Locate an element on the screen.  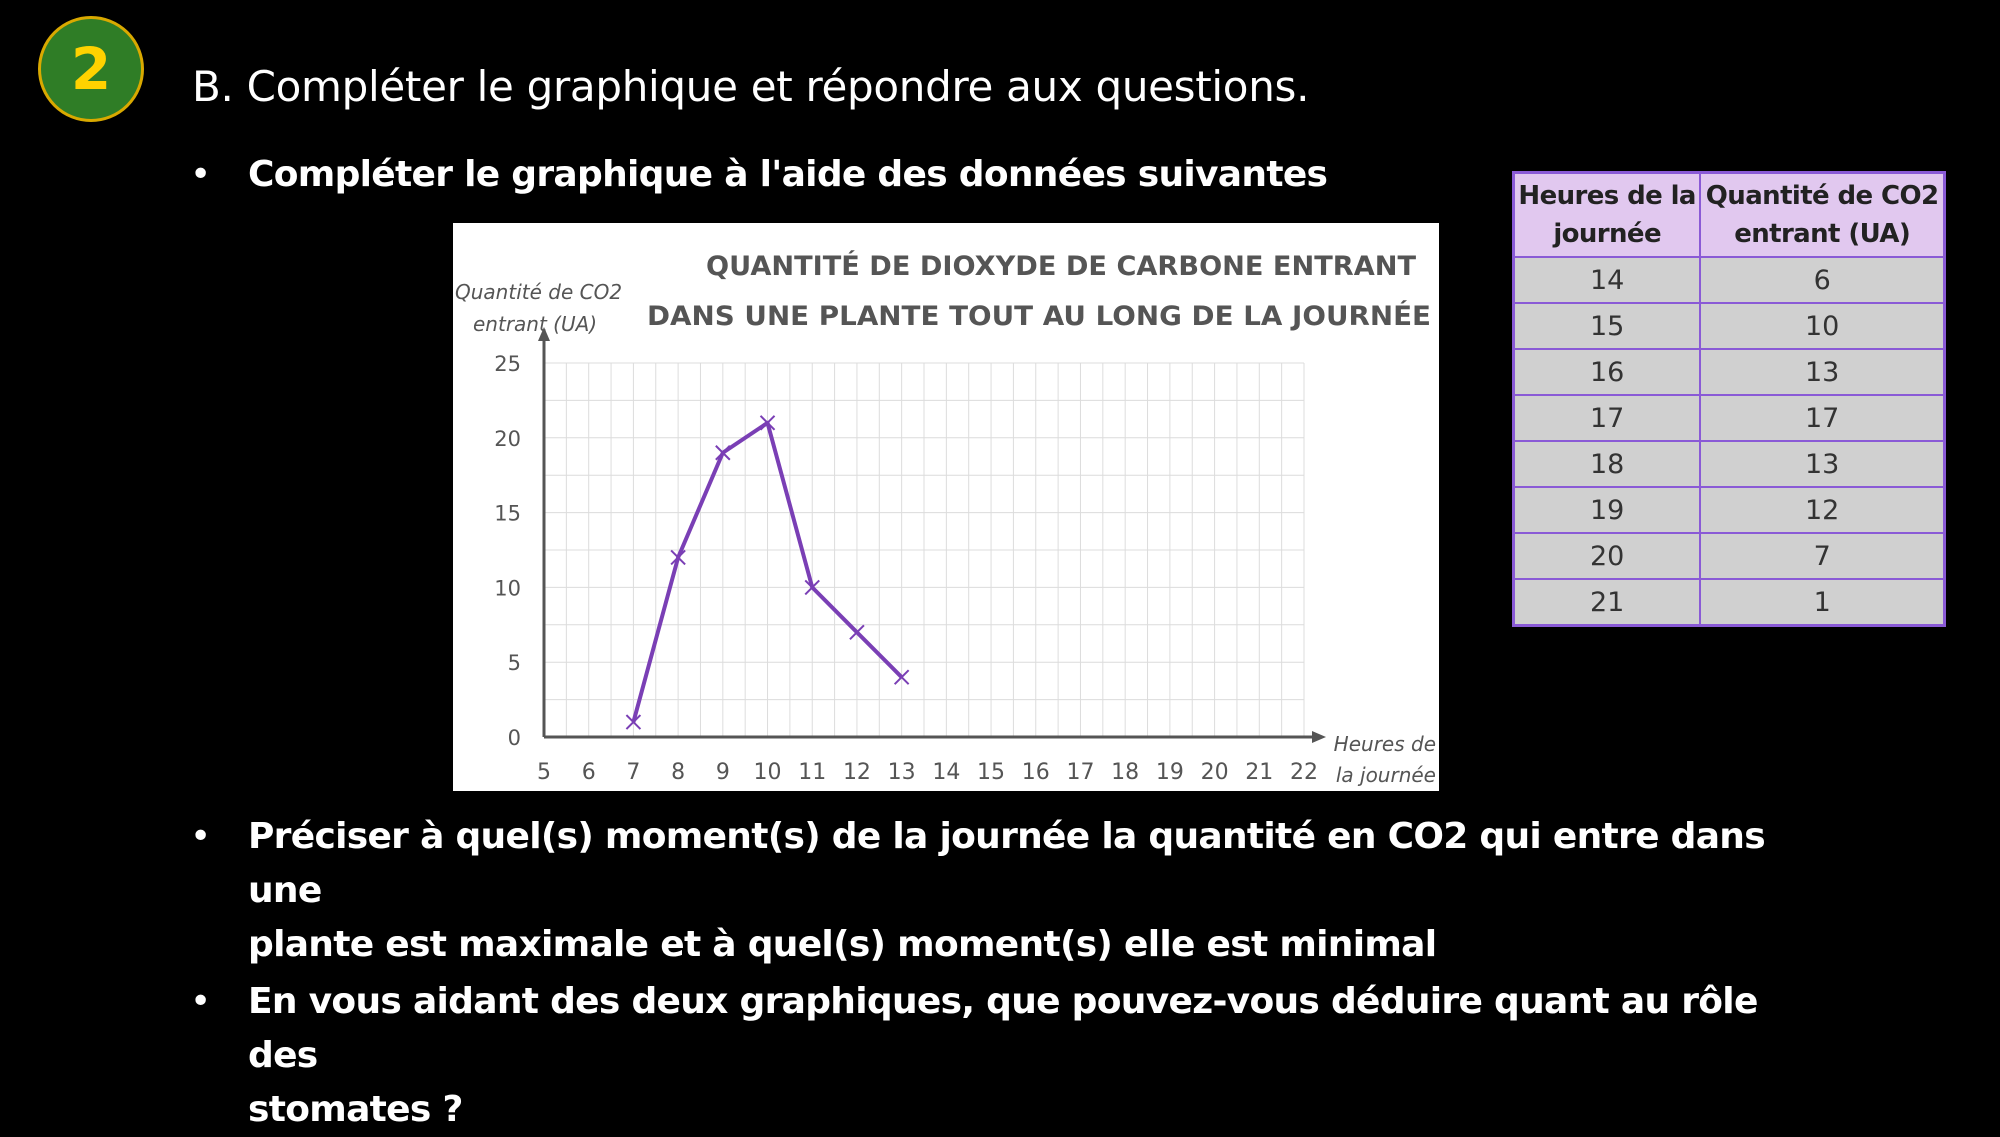
table-row: 20 7 is located at coordinates (1729, 556).